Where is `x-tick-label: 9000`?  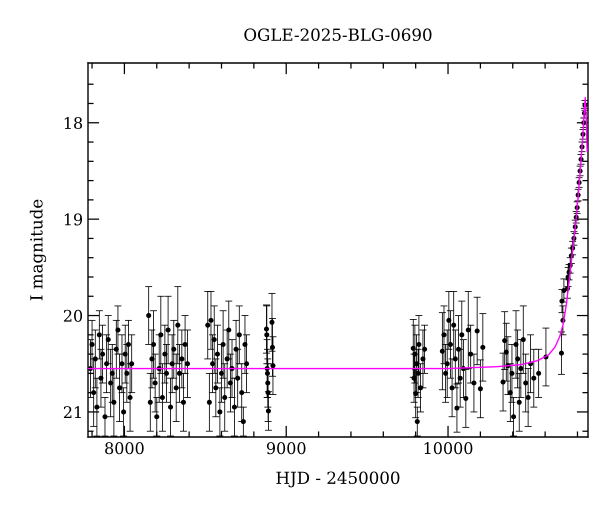 x-tick-label: 9000 is located at coordinates (286, 448).